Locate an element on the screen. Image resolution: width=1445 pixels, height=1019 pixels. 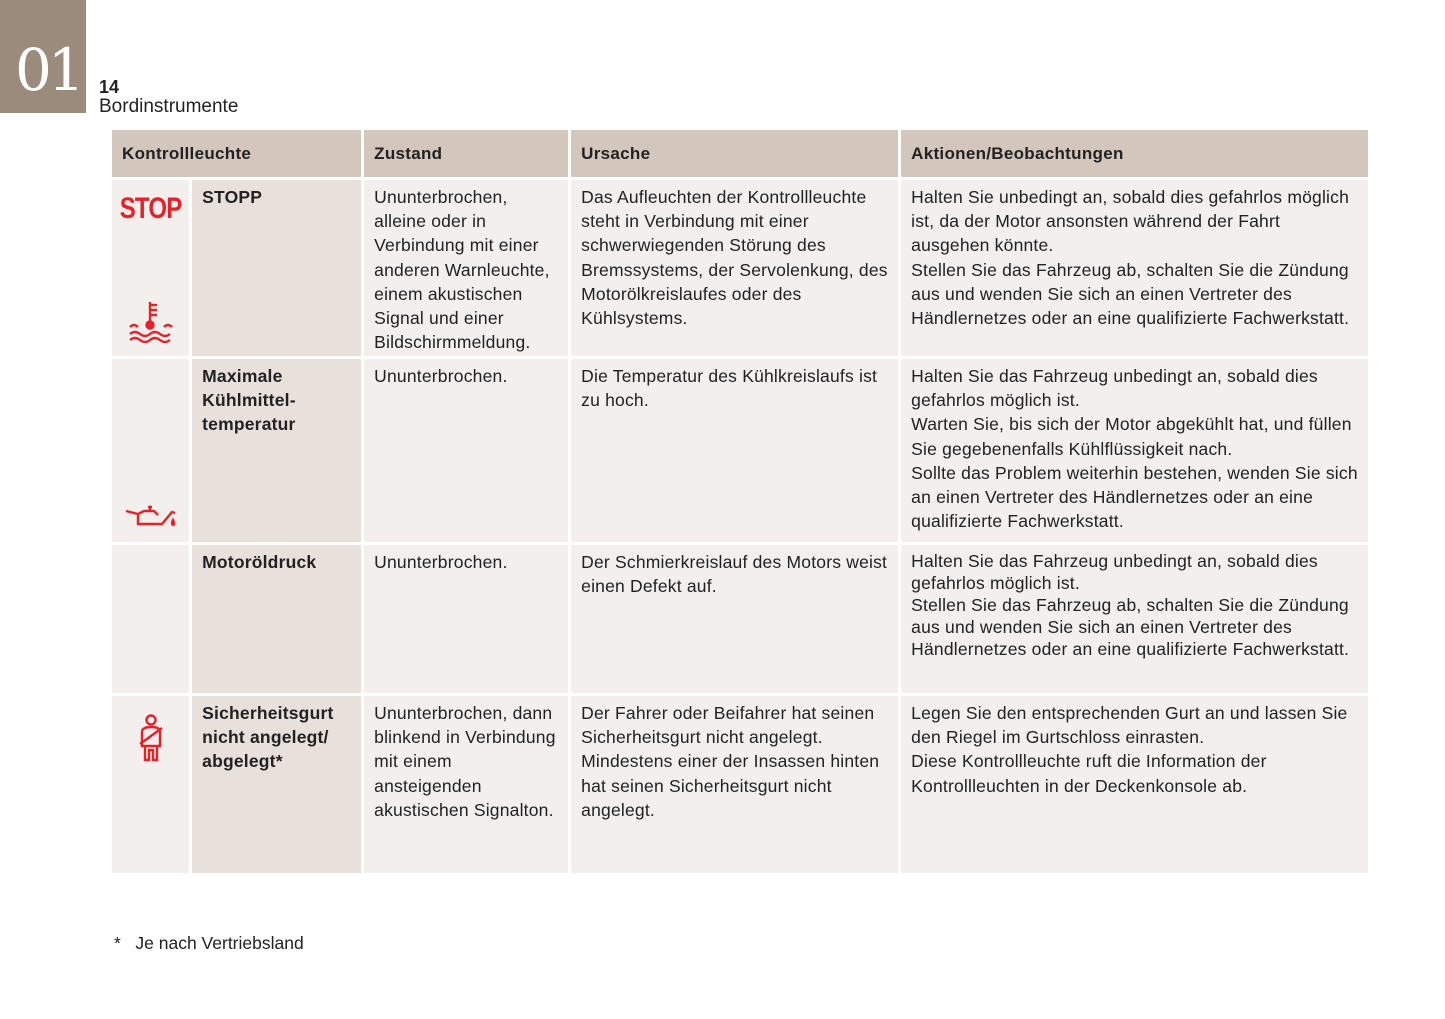
header-aktionen: Aktionen/Beobachtungen is located at coordinates (1135, 153).